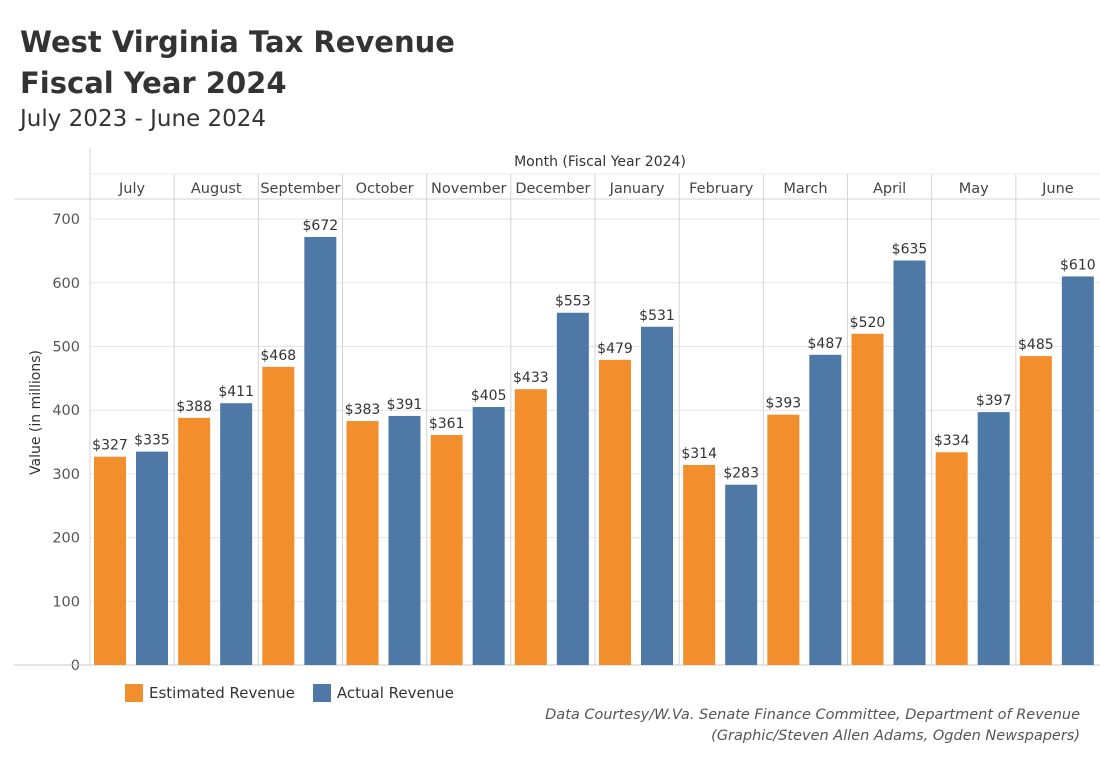  I want to click on legend-swatch-estimated, so click(134, 693).